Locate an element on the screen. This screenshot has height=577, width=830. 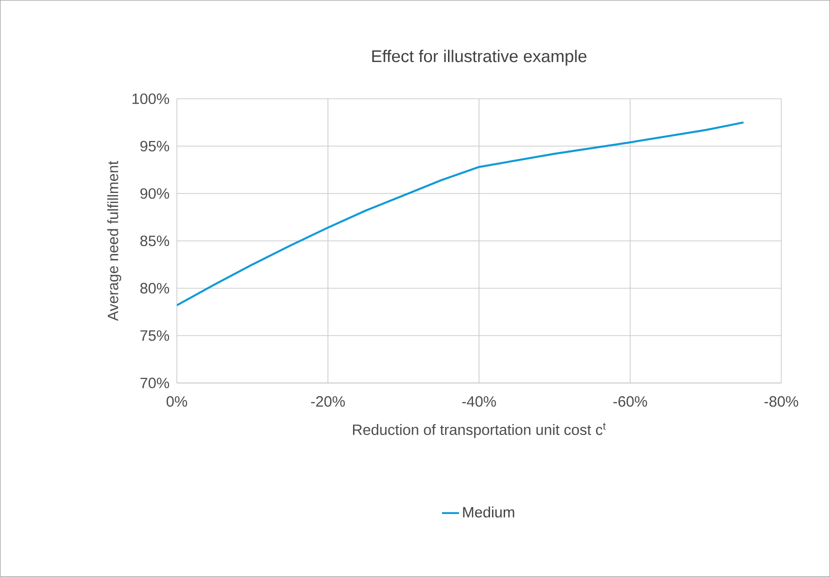
x-tick-label: -40% is located at coordinates (479, 401).